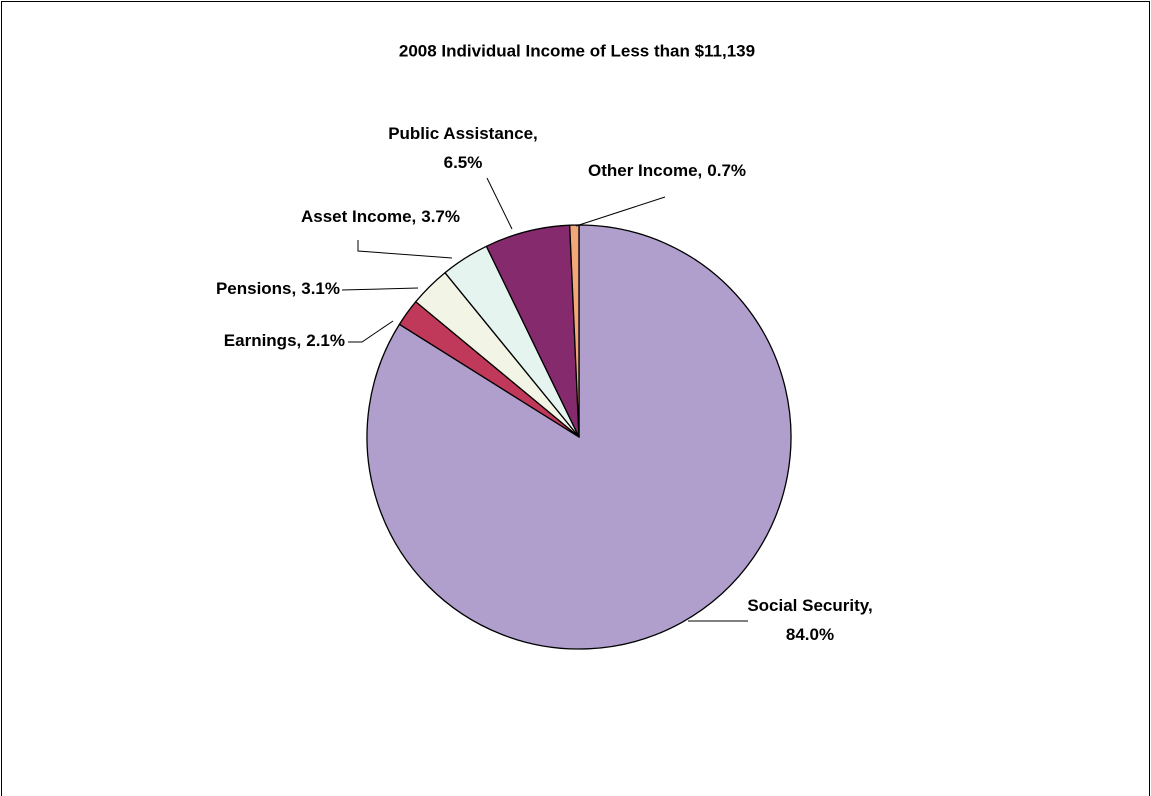 The height and width of the screenshot is (796, 1151). I want to click on slice-category: Public Assistance,, so click(463, 133).